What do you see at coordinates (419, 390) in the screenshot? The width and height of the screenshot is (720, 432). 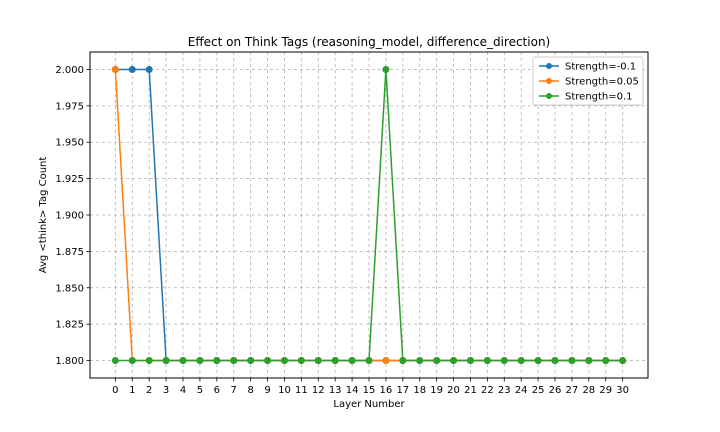 I see `x-tick-label: 18` at bounding box center [419, 390].